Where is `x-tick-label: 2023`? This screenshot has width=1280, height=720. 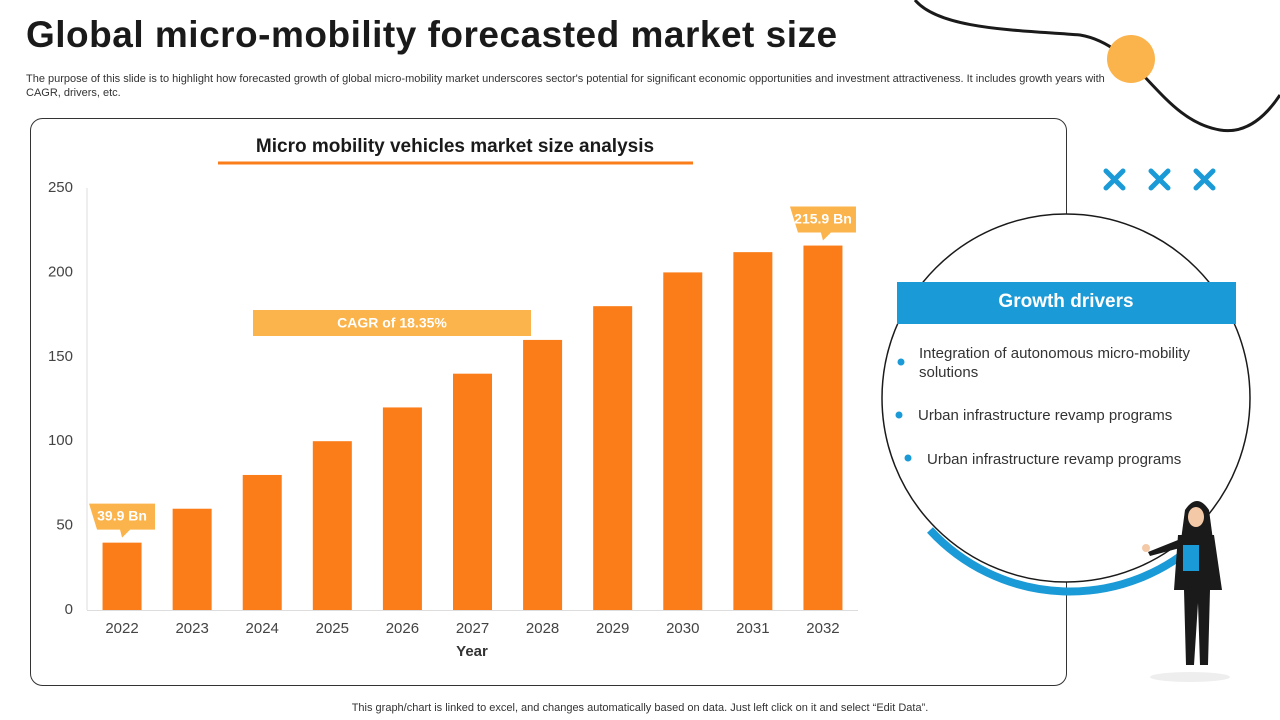
x-tick-label: 2023 is located at coordinates (191, 628).